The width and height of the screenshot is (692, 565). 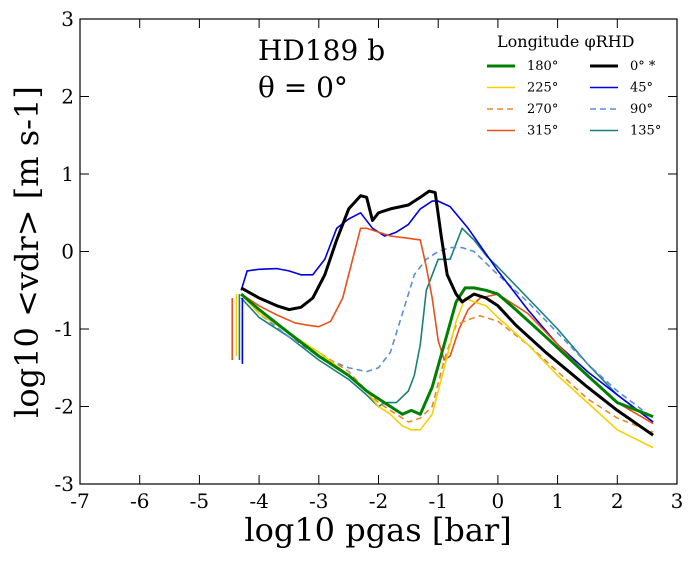 I want to click on x-tick-label: -2, so click(x=378, y=501).